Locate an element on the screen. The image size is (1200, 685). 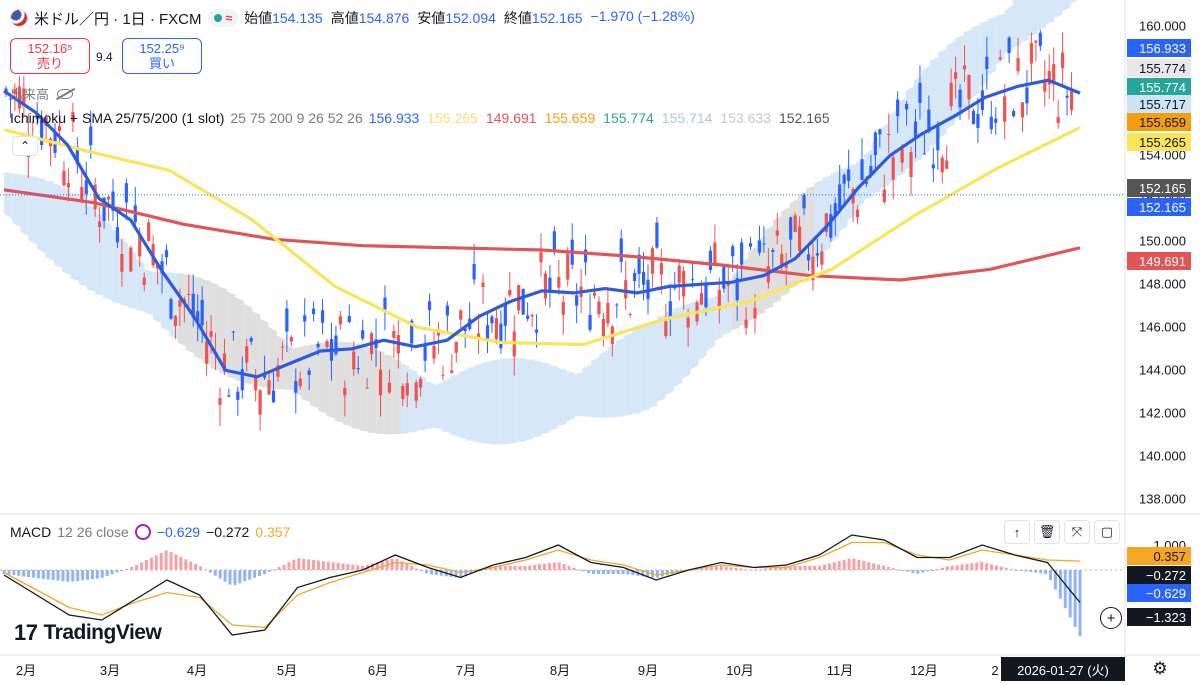
collapse-legend-button: ⌃ is located at coordinates (25, 146).